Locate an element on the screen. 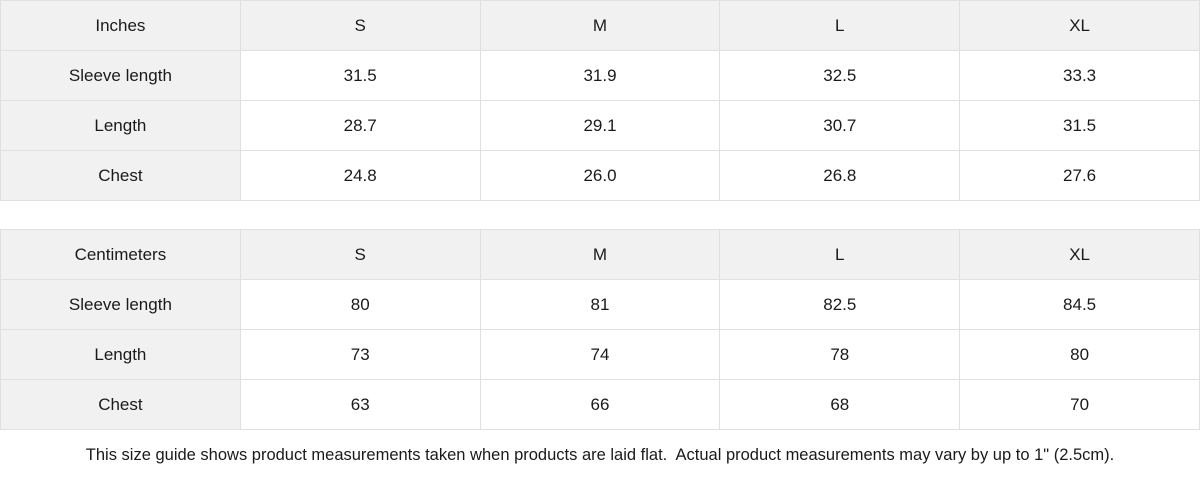  table-row: Sleeve length 80 81 82.5 84.5 is located at coordinates (600, 304).